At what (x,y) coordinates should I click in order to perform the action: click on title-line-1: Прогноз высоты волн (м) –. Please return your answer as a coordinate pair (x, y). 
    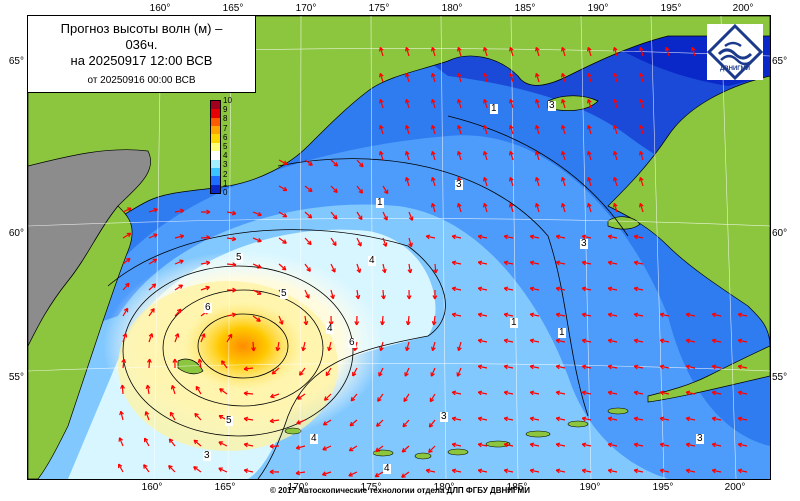
    Looking at the image, I should click on (141, 28).